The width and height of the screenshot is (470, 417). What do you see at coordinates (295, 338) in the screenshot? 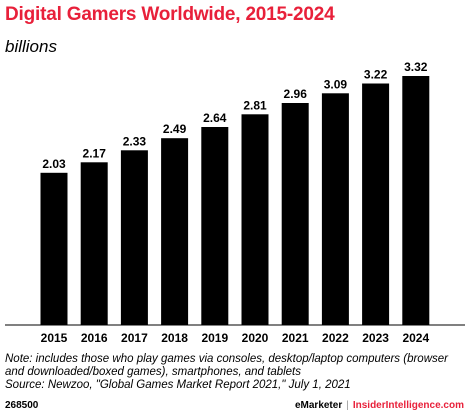
I see `x-tick-label-2021: 2021` at bounding box center [295, 338].